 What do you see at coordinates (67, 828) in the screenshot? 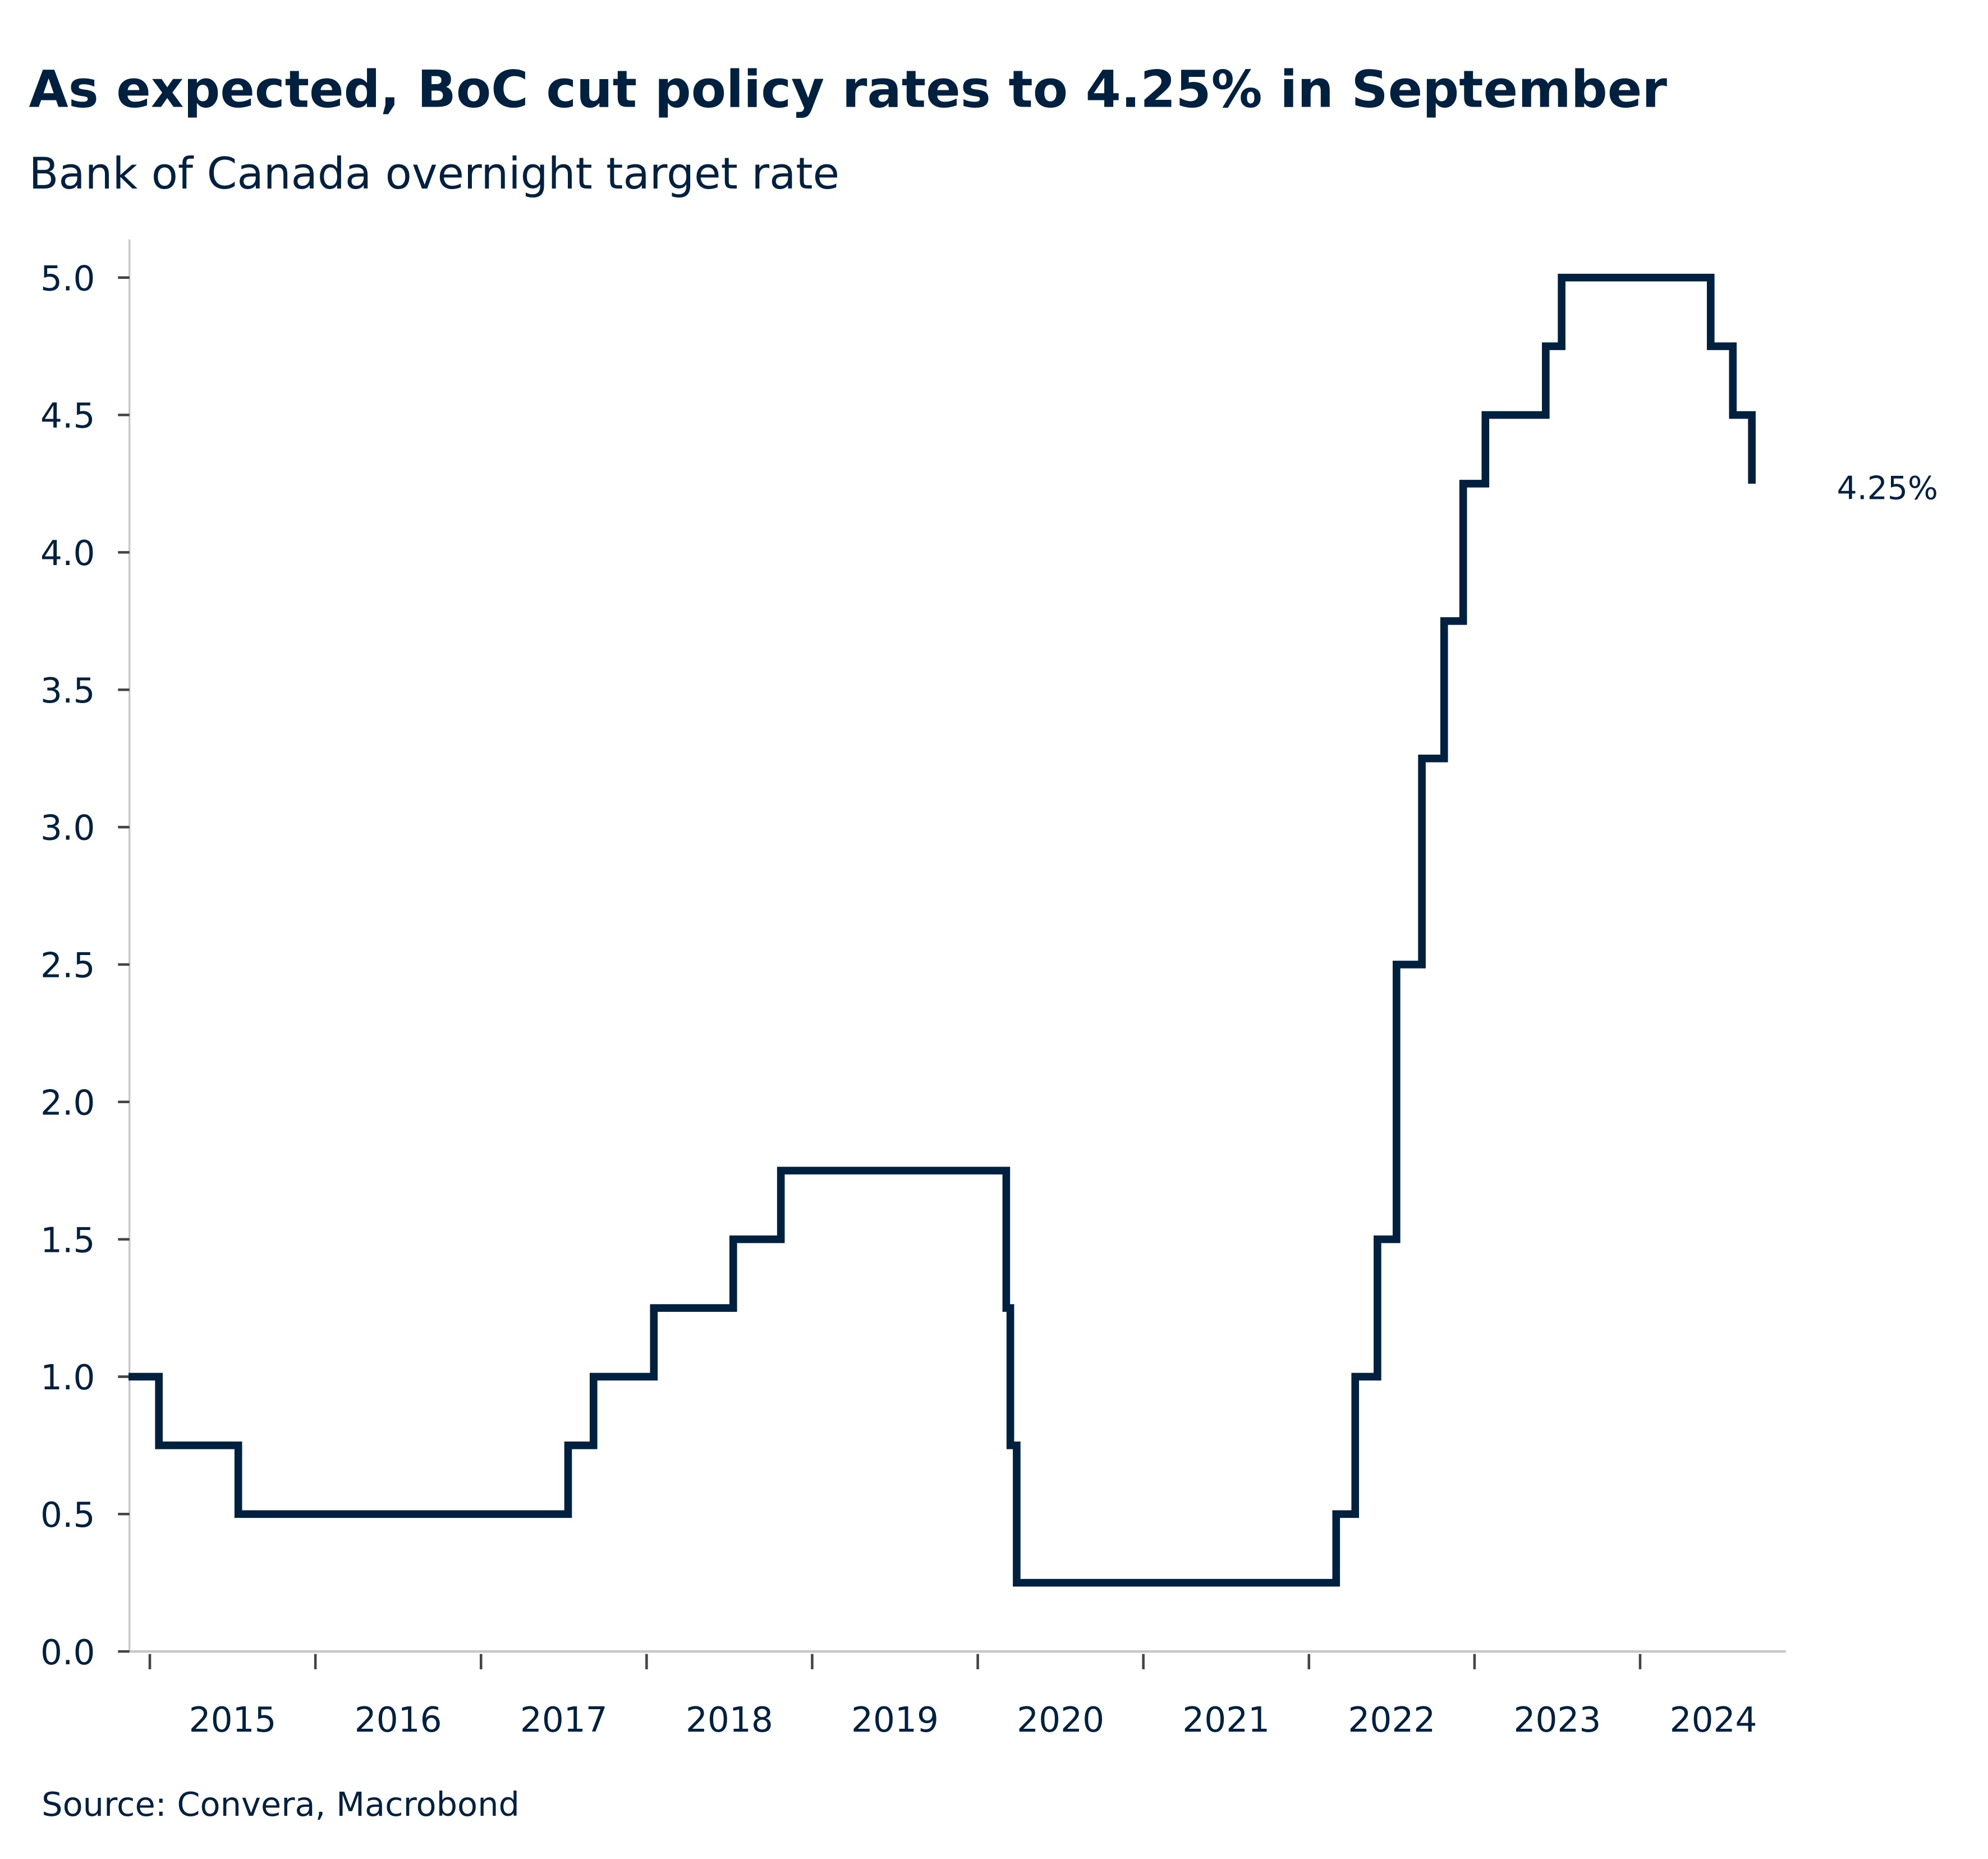
I see `y-tick-label: 3.0` at bounding box center [67, 828].